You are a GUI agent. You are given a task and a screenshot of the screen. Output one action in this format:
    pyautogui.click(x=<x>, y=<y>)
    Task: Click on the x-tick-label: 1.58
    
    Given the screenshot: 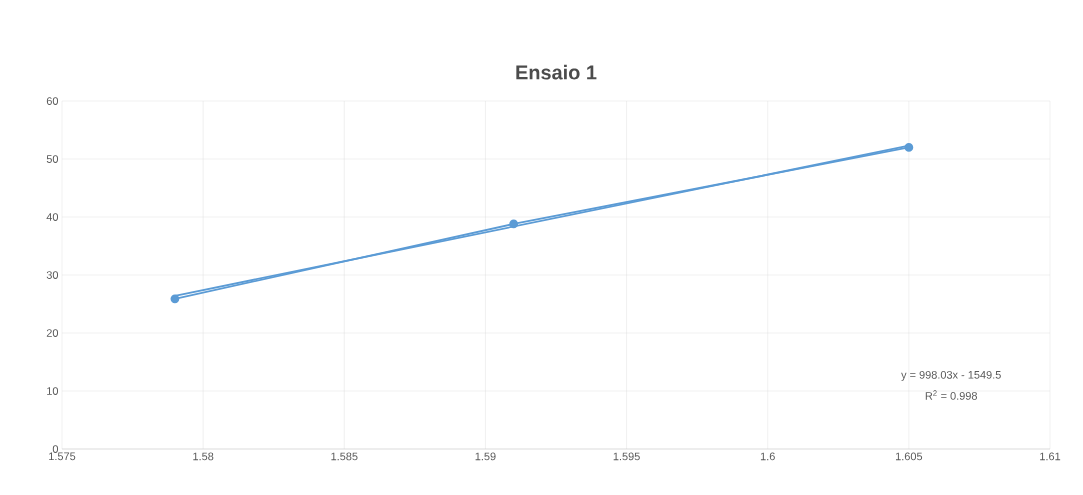 What is the action you would take?
    pyautogui.click(x=203, y=456)
    